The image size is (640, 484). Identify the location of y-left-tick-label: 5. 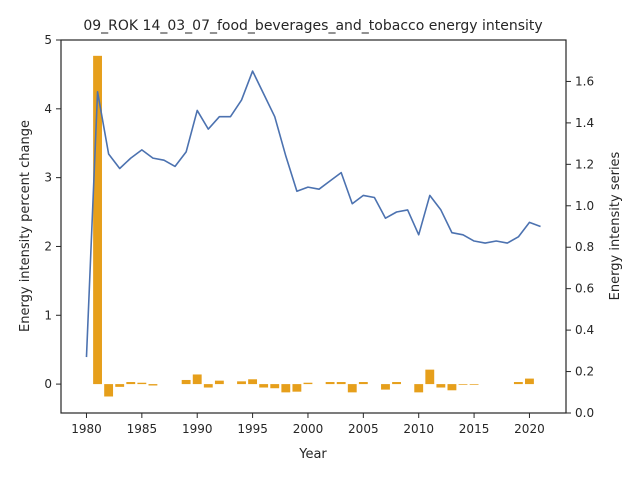
(48, 40).